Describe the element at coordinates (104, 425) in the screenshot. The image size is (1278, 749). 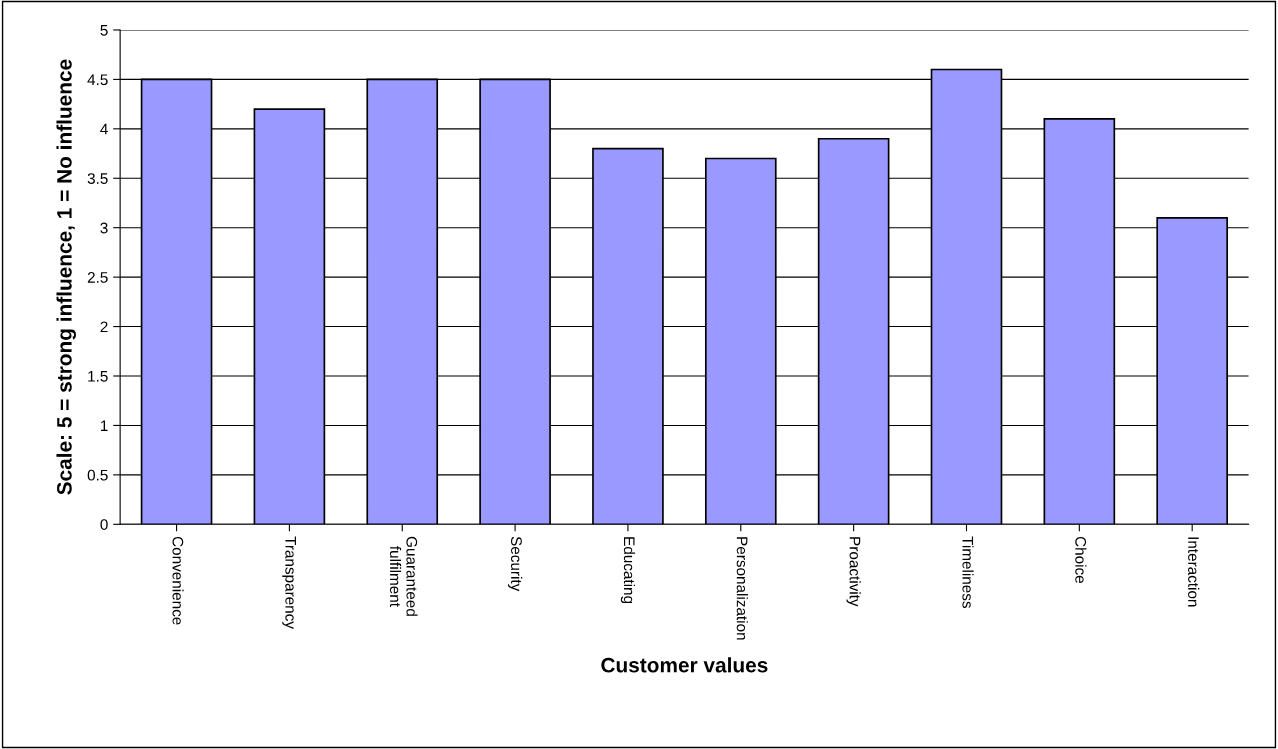
I see `y-tick-label: 1` at that location.